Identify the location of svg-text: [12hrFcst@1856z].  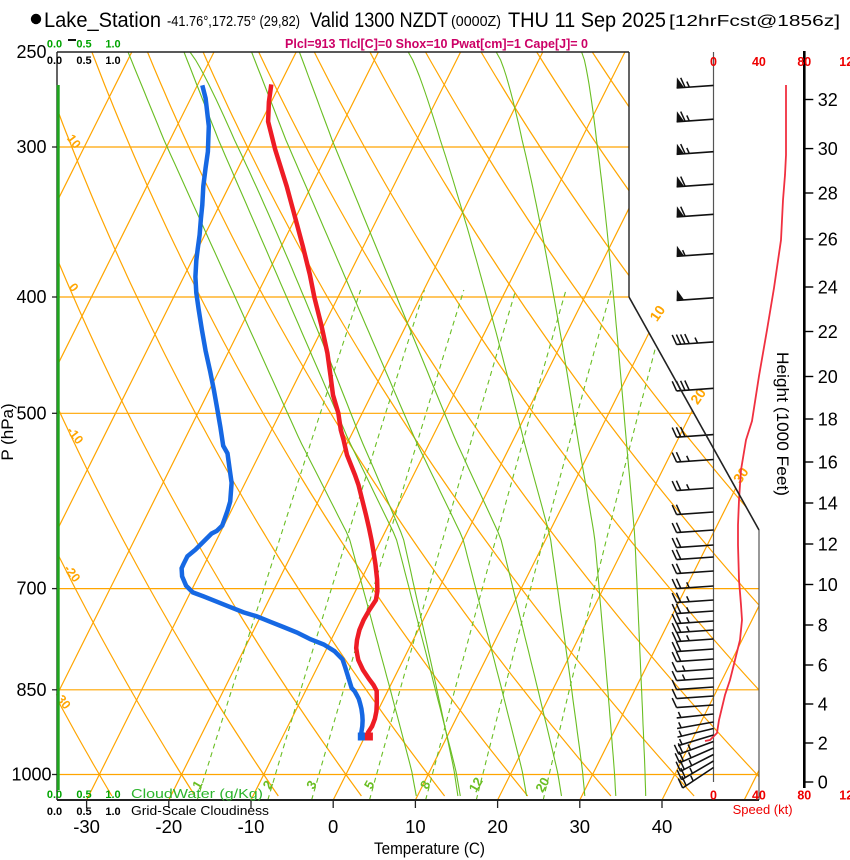
(754, 21).